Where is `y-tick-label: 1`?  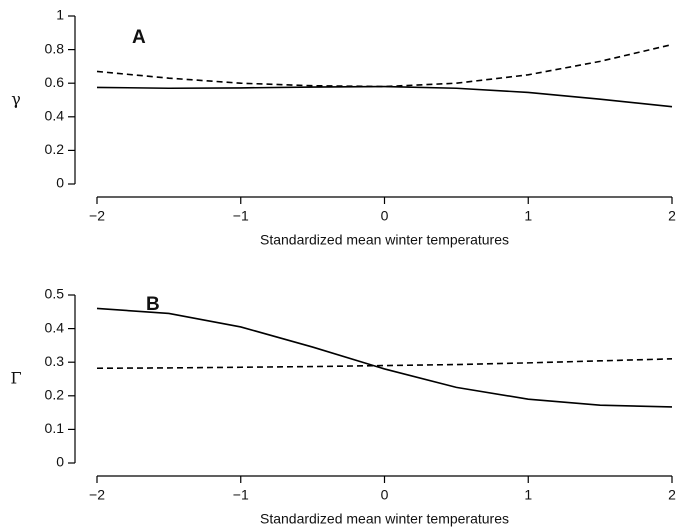 y-tick-label: 1 is located at coordinates (60, 15).